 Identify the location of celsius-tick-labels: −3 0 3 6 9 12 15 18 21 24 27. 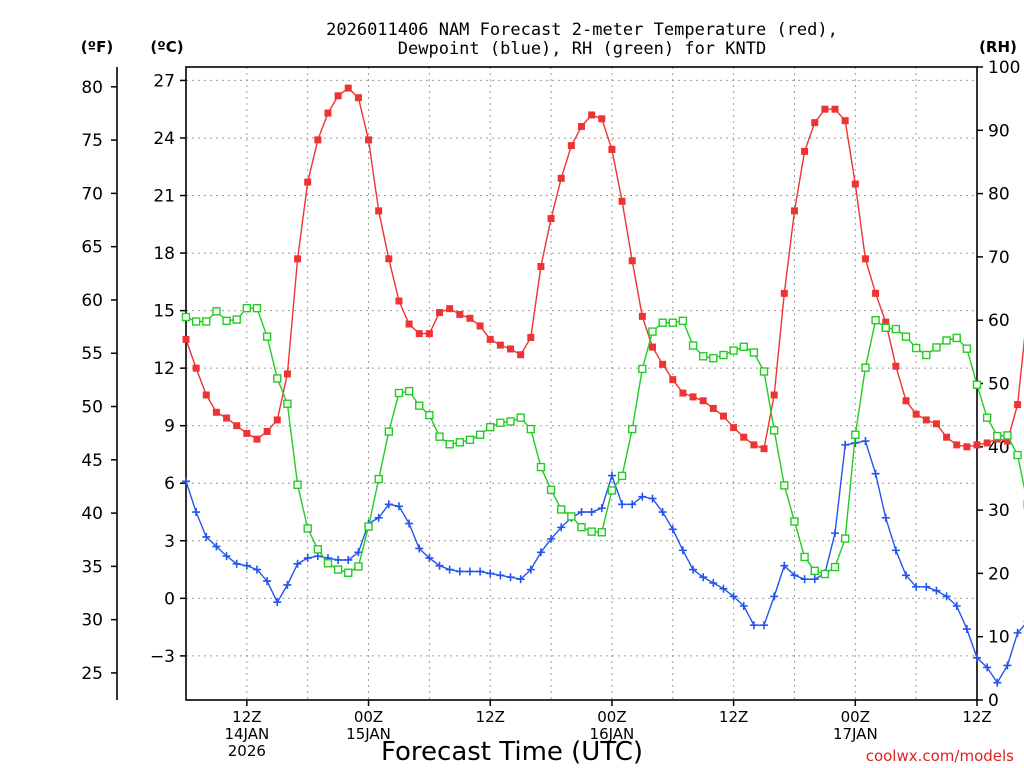
(168, 369).